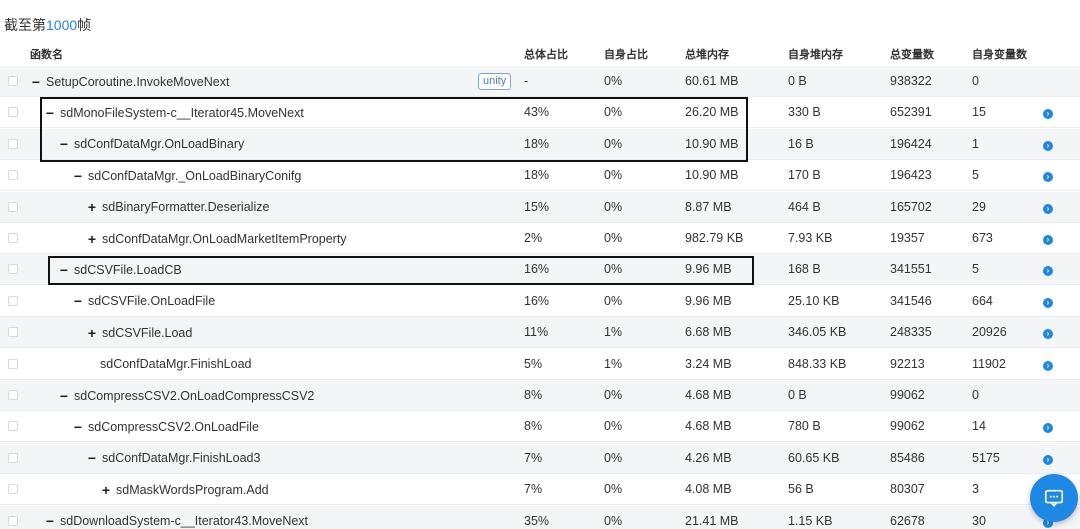  What do you see at coordinates (195, 175) in the screenshot?
I see `function-name: sdConfDataMgr._OnLoadBinaryConifg` at bounding box center [195, 175].